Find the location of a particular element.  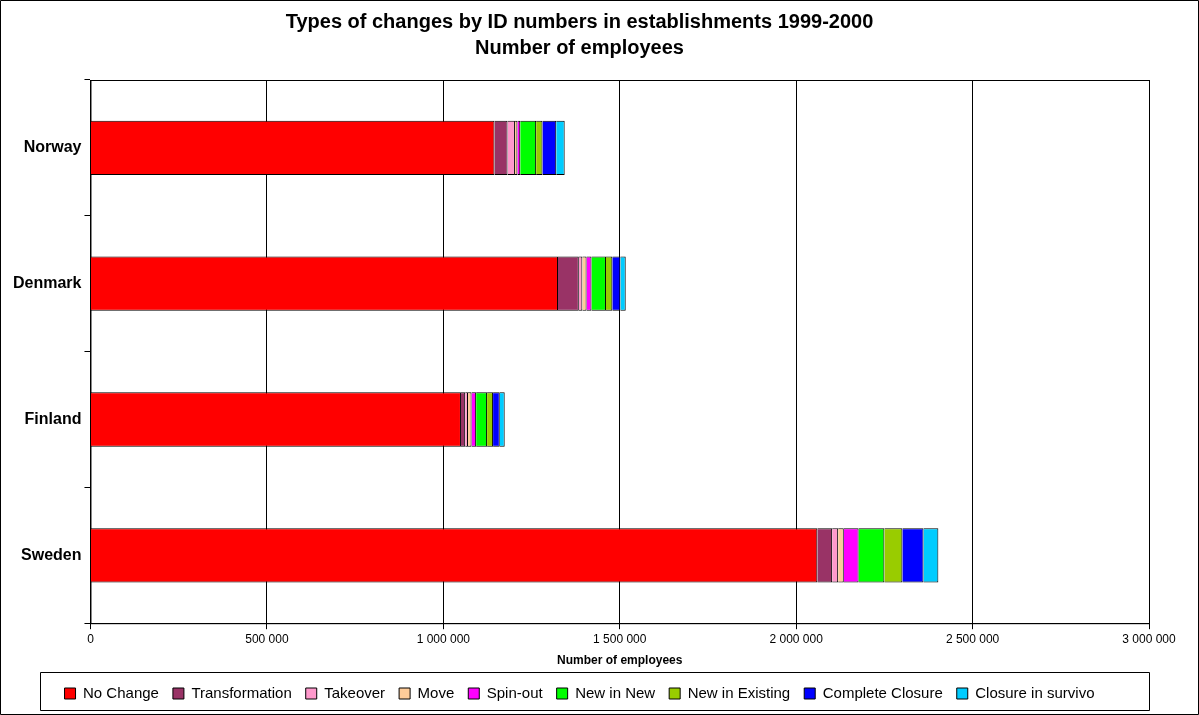

x-tick-label: 2 000 000 is located at coordinates (796, 638).